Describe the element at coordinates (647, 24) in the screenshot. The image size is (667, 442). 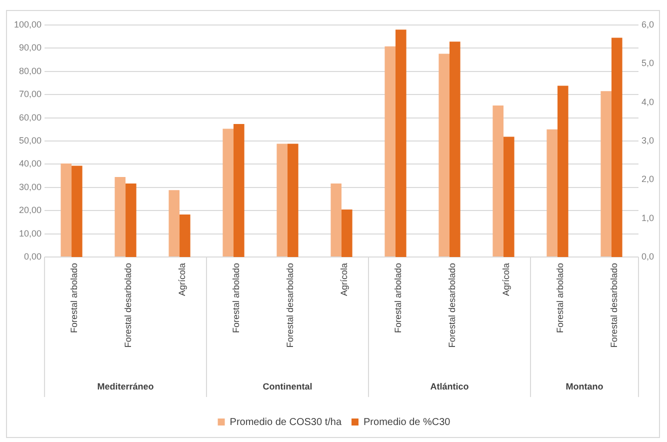
I see `y2-tick-label: 6,0` at that location.